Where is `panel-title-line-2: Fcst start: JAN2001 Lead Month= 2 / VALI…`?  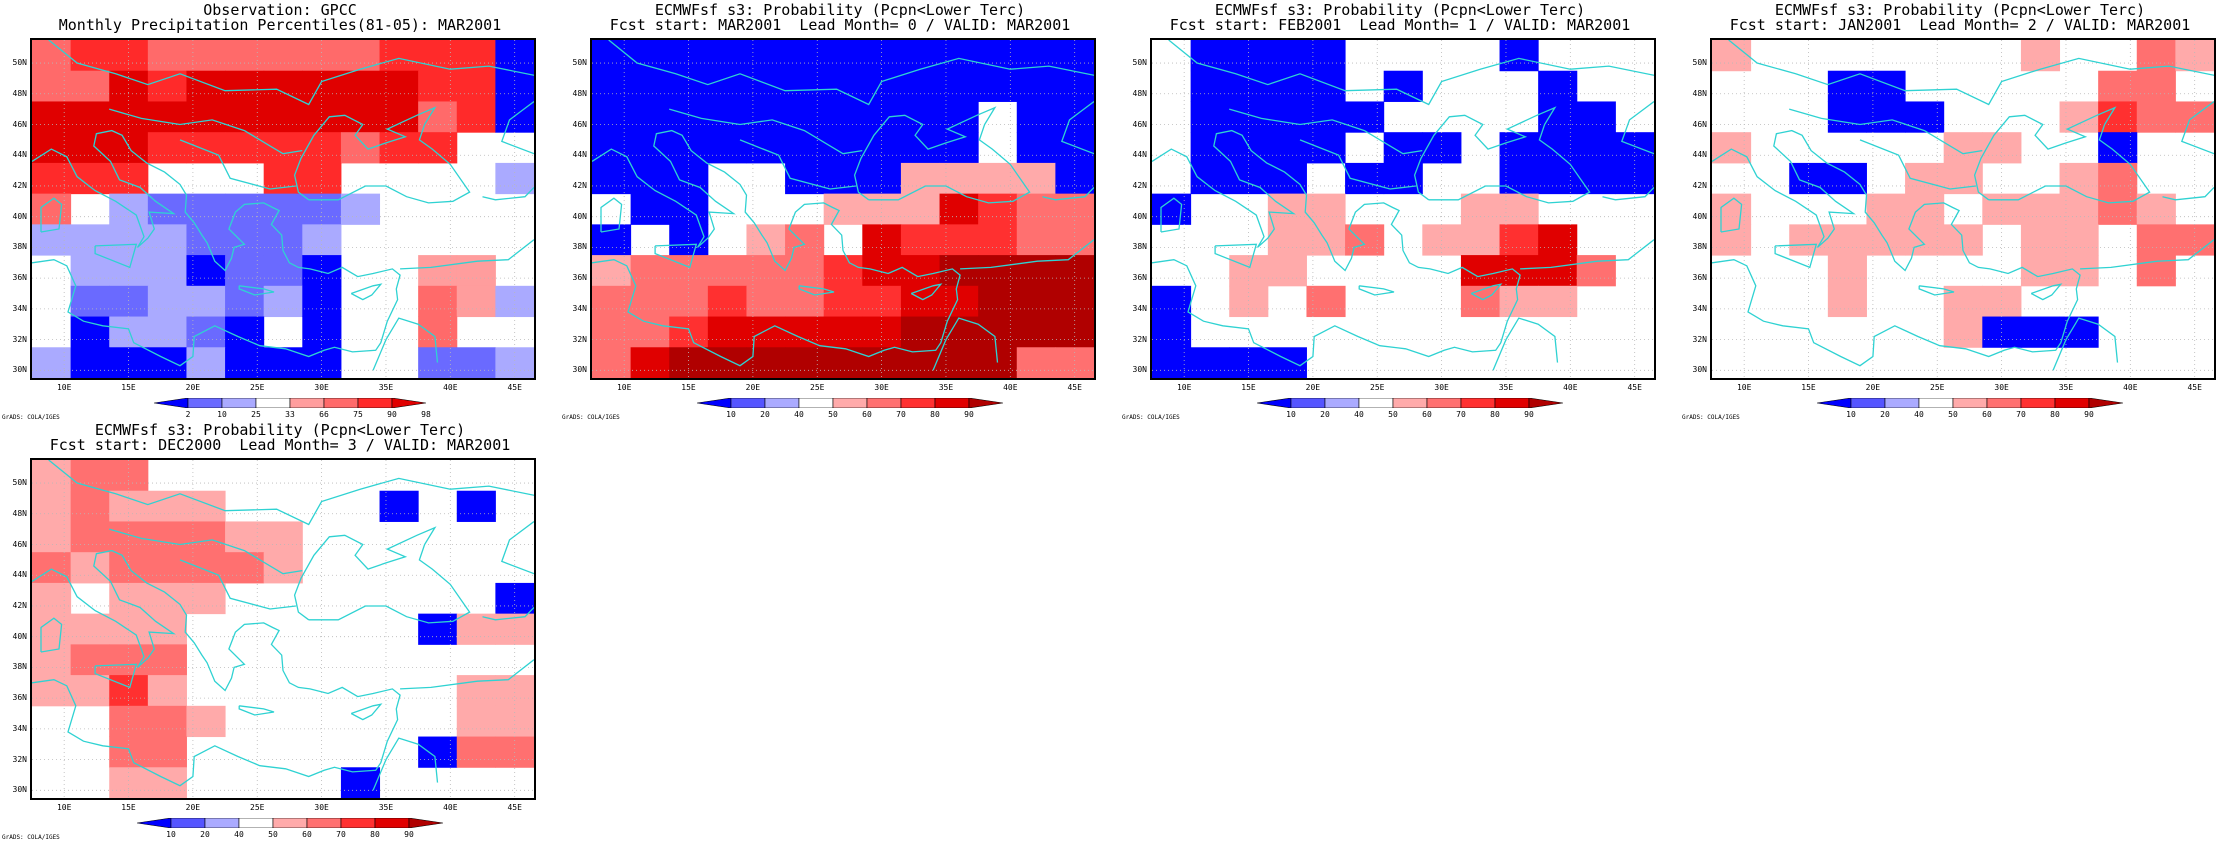
panel-title-line-2: Fcst start: JAN2001 Lead Month= 2 / VALI… is located at coordinates (1960, 25).